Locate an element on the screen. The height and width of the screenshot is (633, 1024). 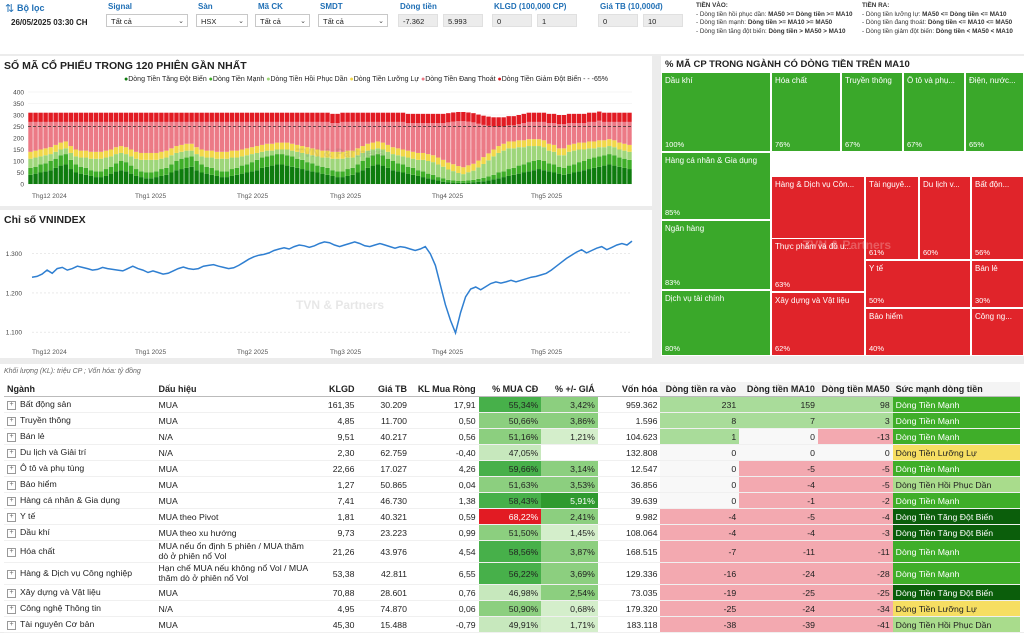
treemap-tile: Xây dựng và Vật liệu 62% is located at coordinates (818, 324).